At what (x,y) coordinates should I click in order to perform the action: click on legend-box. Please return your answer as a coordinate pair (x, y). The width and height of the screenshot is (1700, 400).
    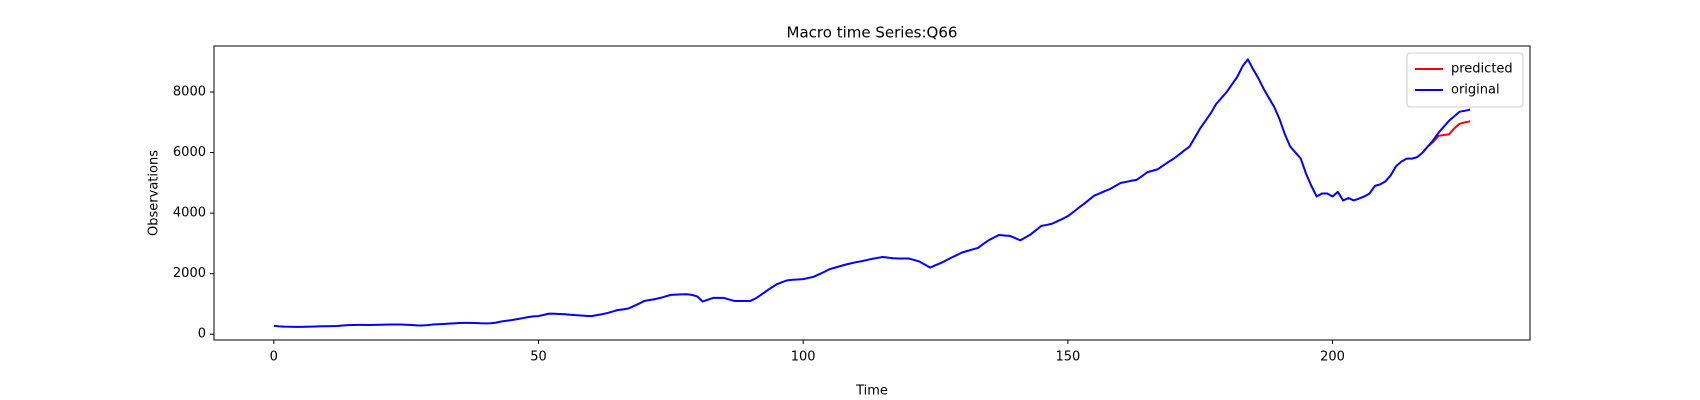
    Looking at the image, I should click on (1465, 80).